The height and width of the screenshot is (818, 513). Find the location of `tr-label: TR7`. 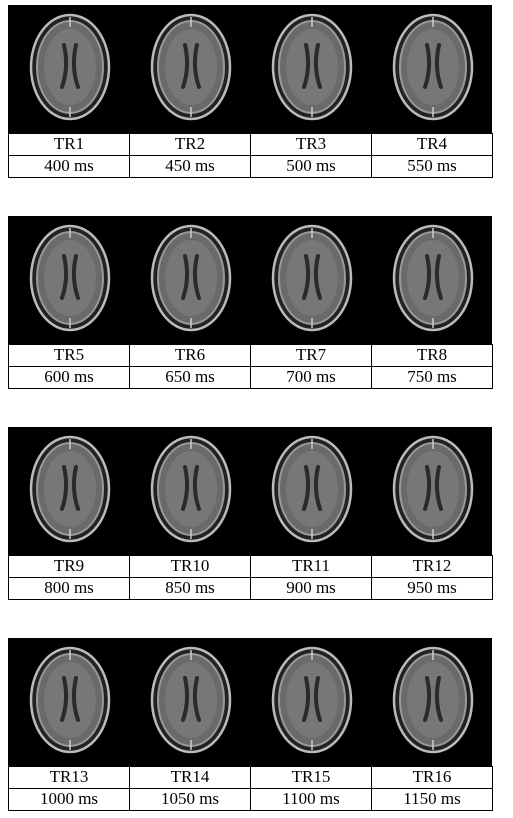

tr-label: TR7 is located at coordinates (311, 355).